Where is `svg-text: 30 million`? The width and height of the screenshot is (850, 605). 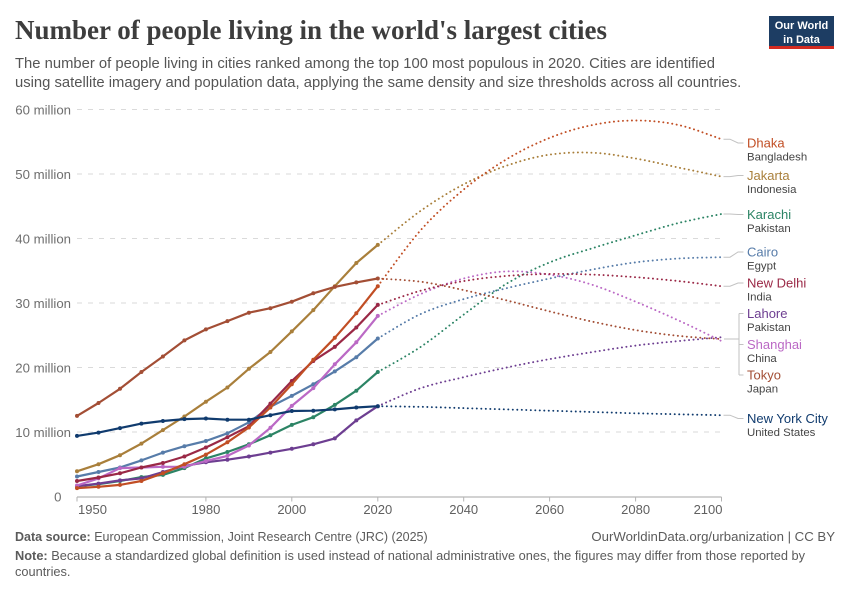 svg-text: 30 million is located at coordinates (43, 303).